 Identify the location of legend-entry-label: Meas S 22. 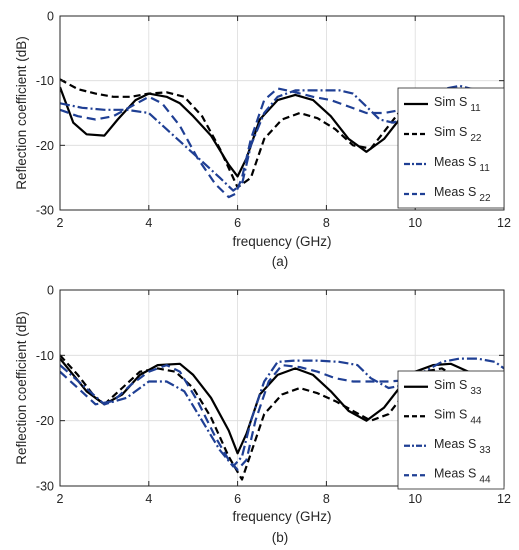
(462, 194).